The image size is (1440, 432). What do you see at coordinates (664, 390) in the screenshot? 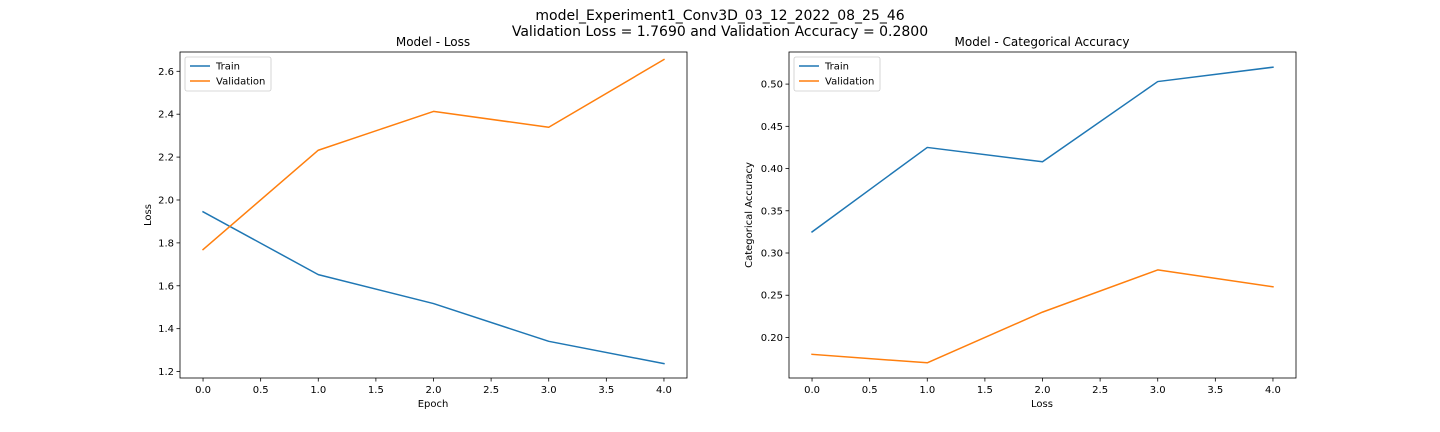
I see `loss-chart-xtick-label: 4.0` at bounding box center [664, 390].